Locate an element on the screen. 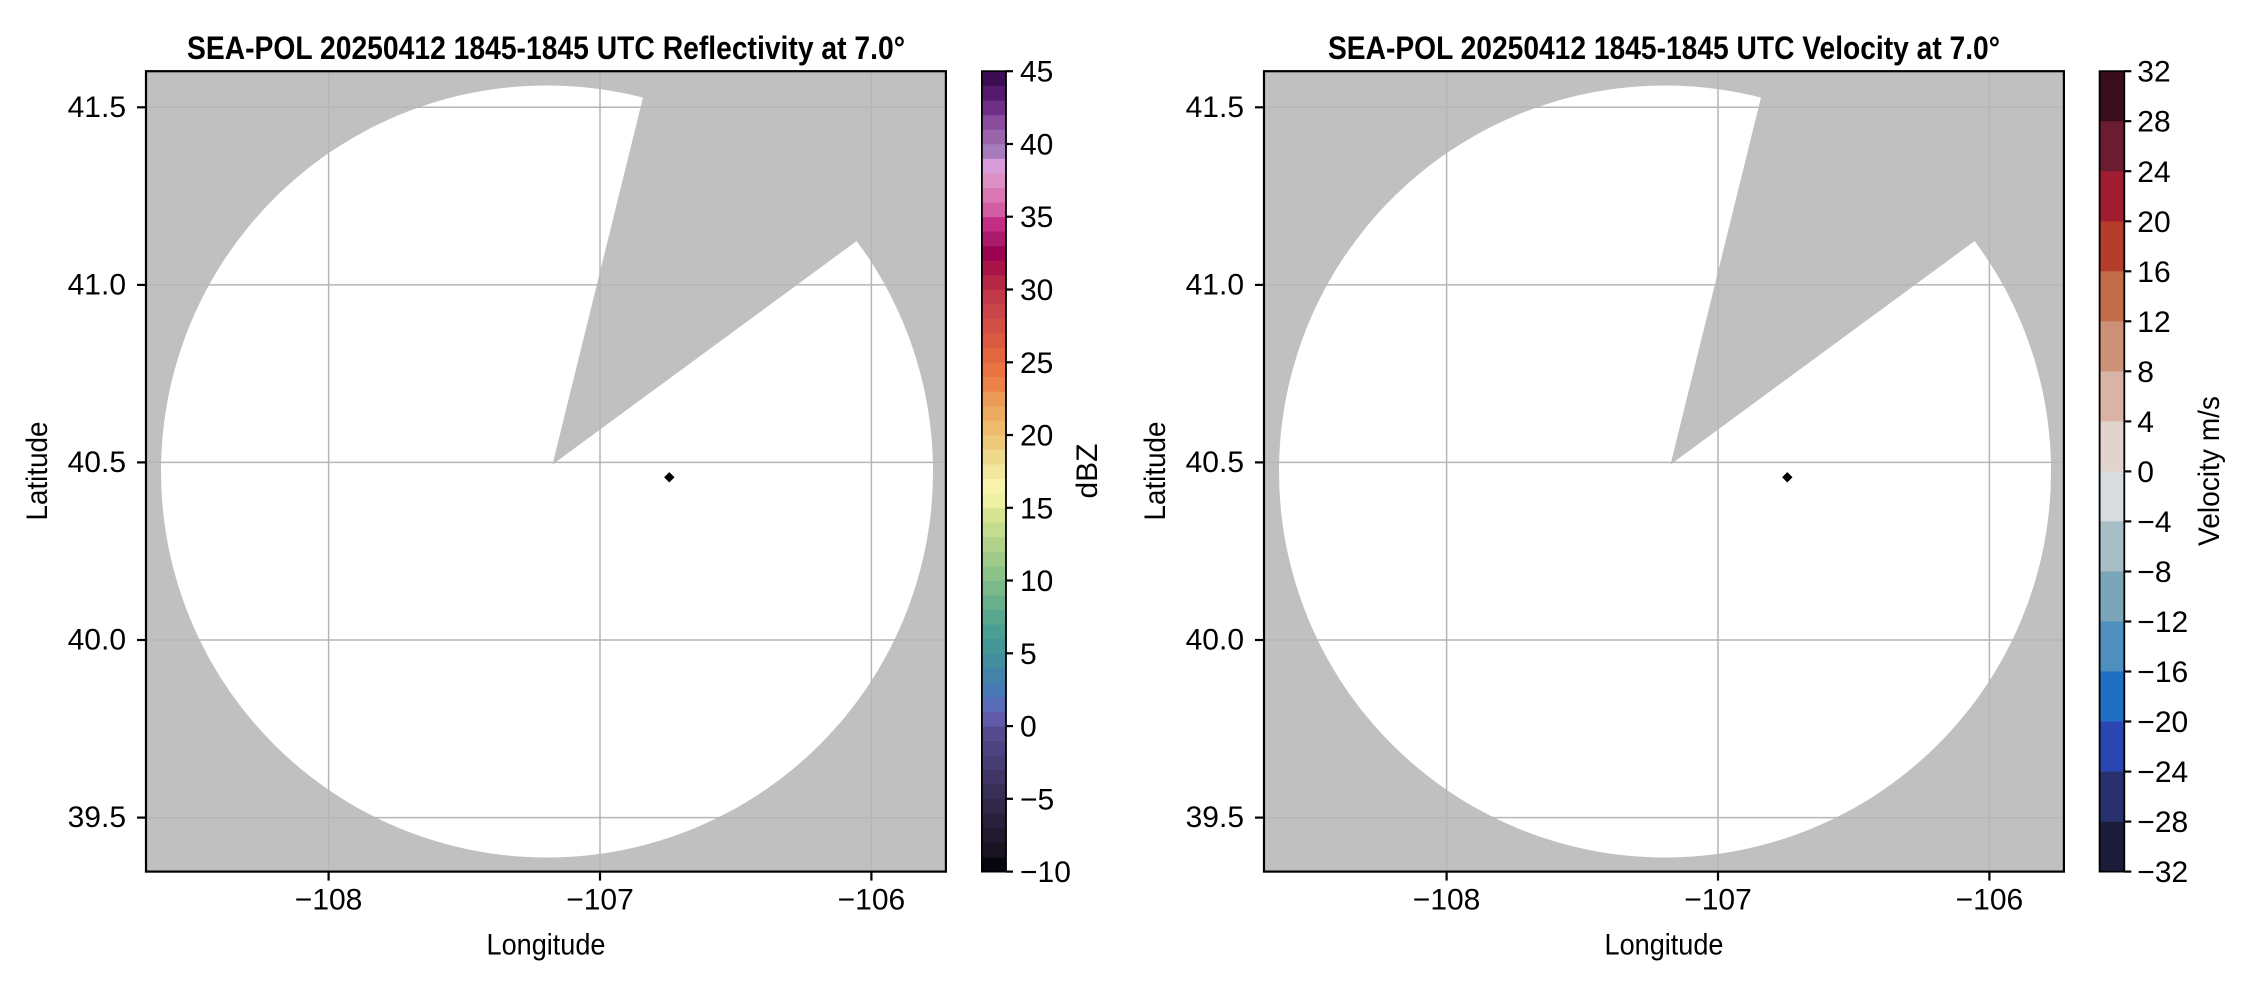 The width and height of the screenshot is (2262, 995). svg-text: 12 is located at coordinates (2153, 322).